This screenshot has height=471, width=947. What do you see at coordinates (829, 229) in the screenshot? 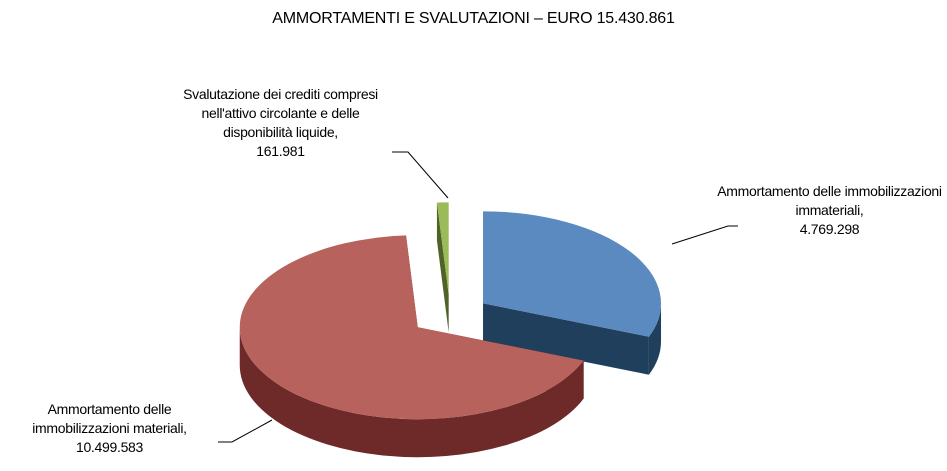
I see `value-label: 4.769.298` at bounding box center [829, 229].